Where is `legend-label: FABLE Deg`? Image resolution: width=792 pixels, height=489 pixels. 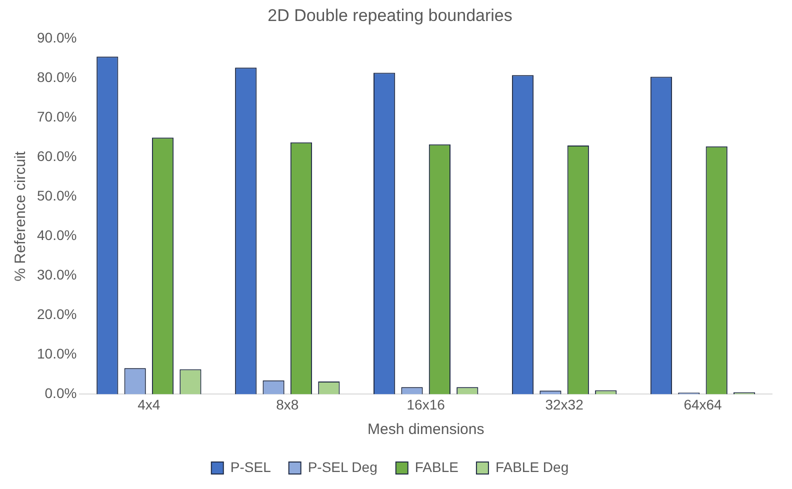
legend-label: FABLE Deg is located at coordinates (532, 466).